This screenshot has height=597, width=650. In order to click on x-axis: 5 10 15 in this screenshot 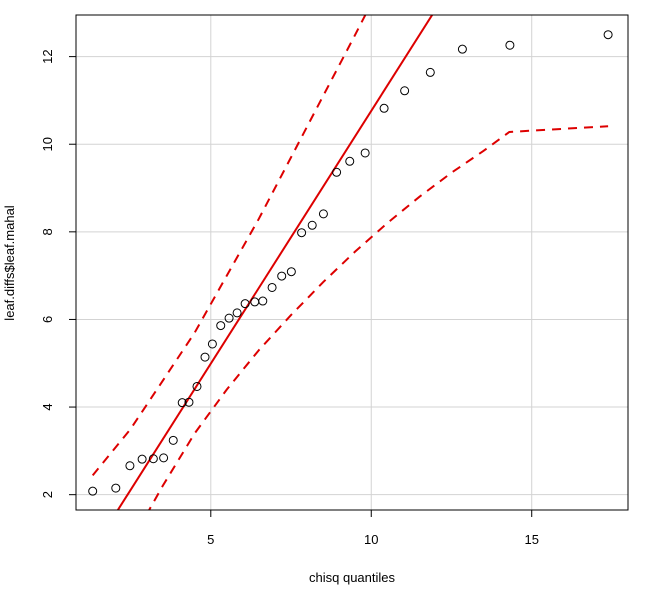, I will do `click(373, 528)`.